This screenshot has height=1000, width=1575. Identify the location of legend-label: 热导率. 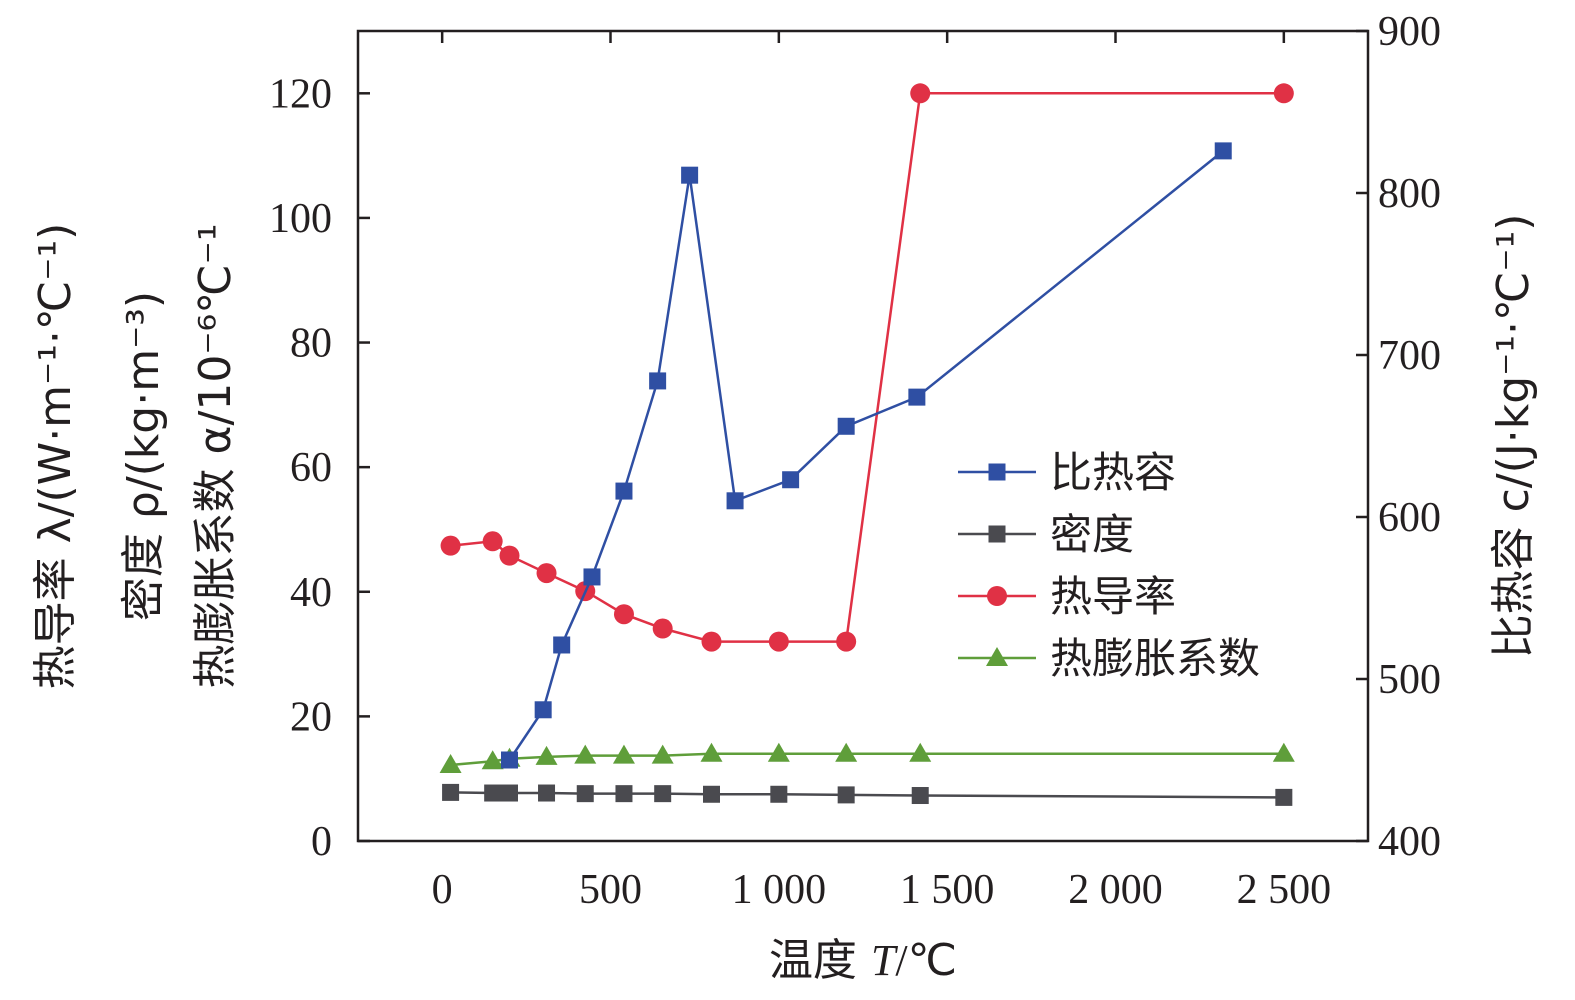
(1113, 596).